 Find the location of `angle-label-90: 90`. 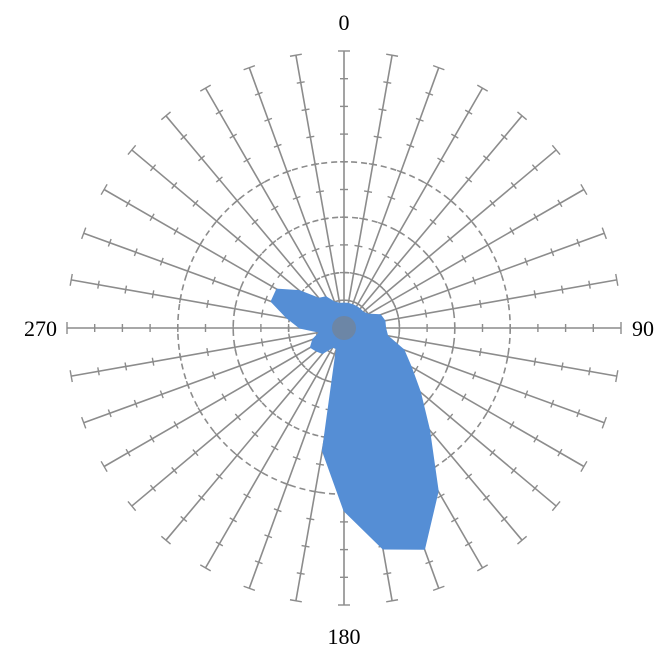

angle-label-90: 90 is located at coordinates (643, 328).